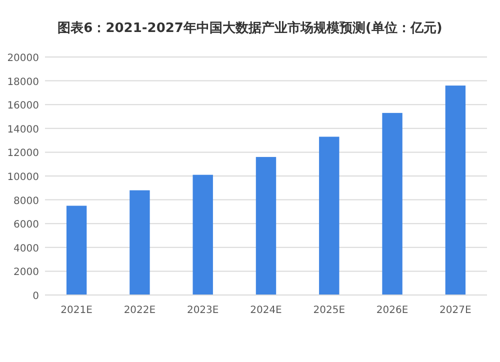  I want to click on x-tick-label: 2025E, so click(329, 310).